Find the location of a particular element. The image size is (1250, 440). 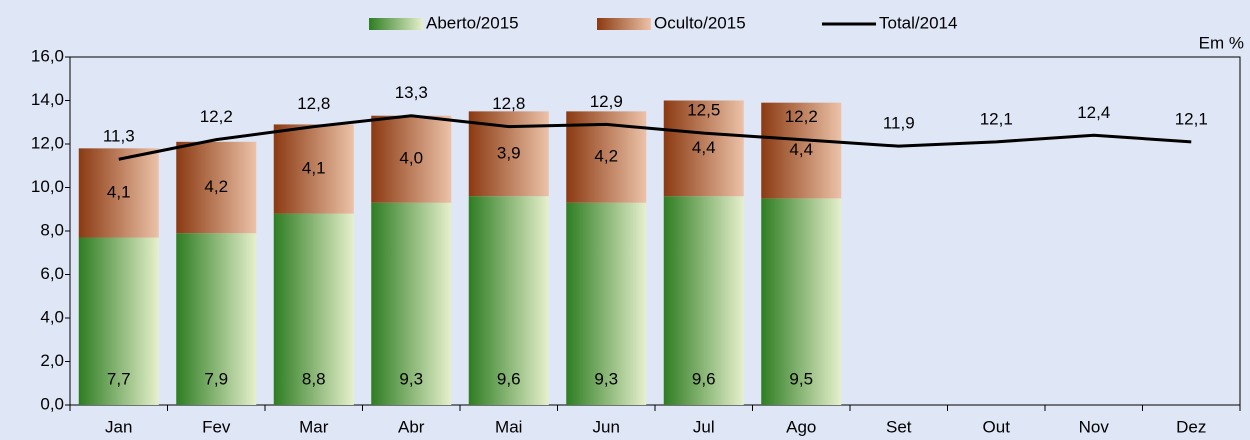

x-tick-label: Mar is located at coordinates (314, 426).